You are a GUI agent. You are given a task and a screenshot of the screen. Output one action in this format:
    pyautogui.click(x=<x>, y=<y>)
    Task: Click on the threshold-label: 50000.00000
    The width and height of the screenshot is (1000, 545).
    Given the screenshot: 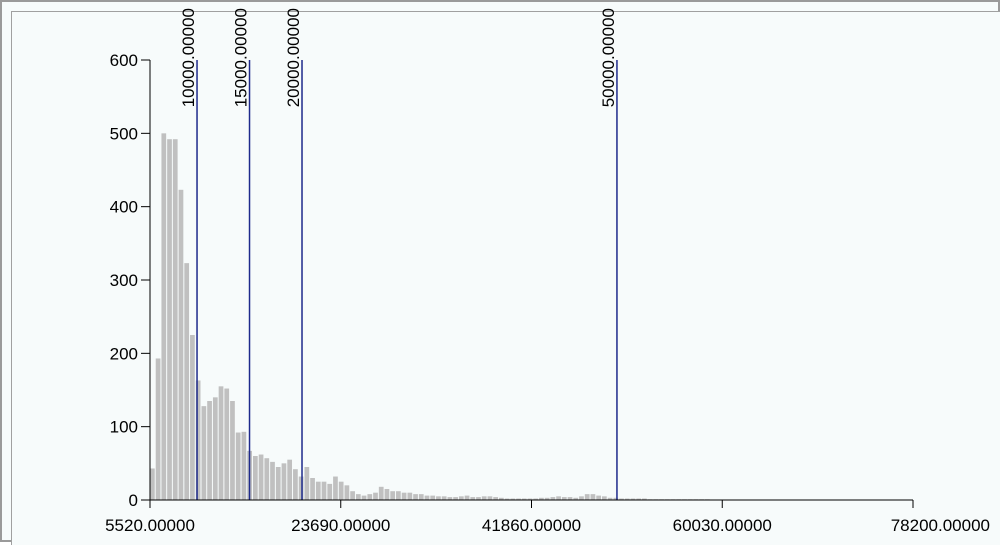 What is the action you would take?
    pyautogui.click(x=608, y=57)
    